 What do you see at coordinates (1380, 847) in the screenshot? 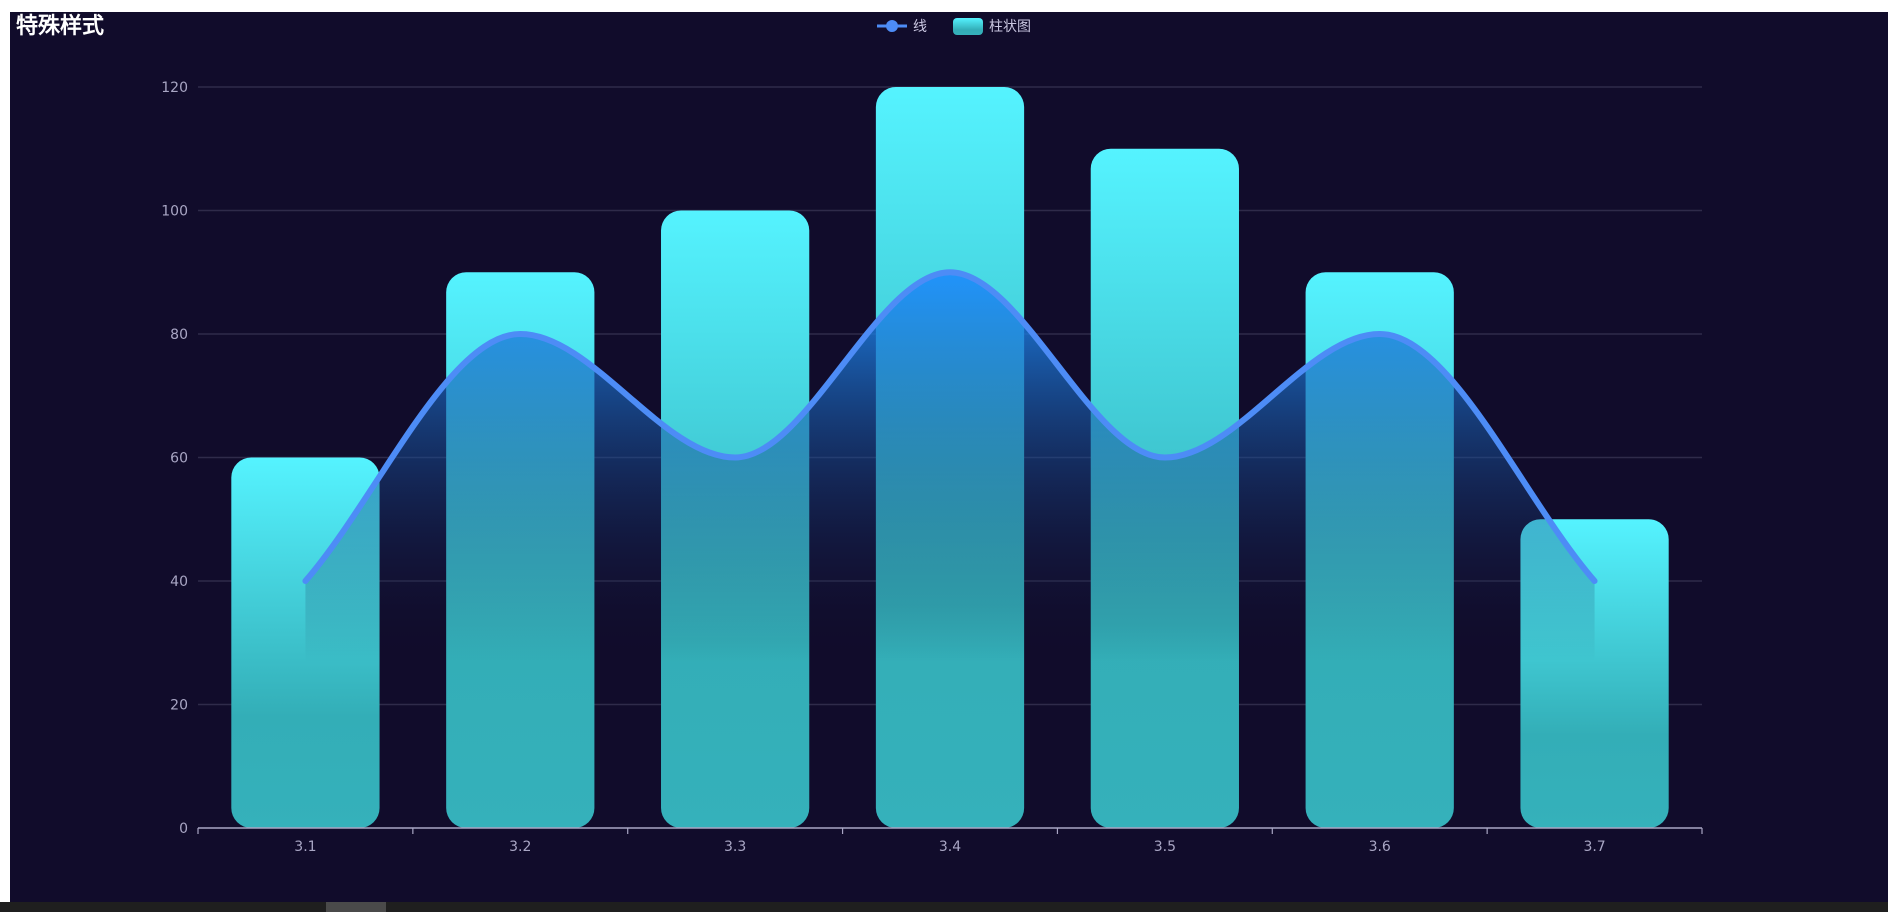
I see `x-tick-label: 3.6` at bounding box center [1380, 847].